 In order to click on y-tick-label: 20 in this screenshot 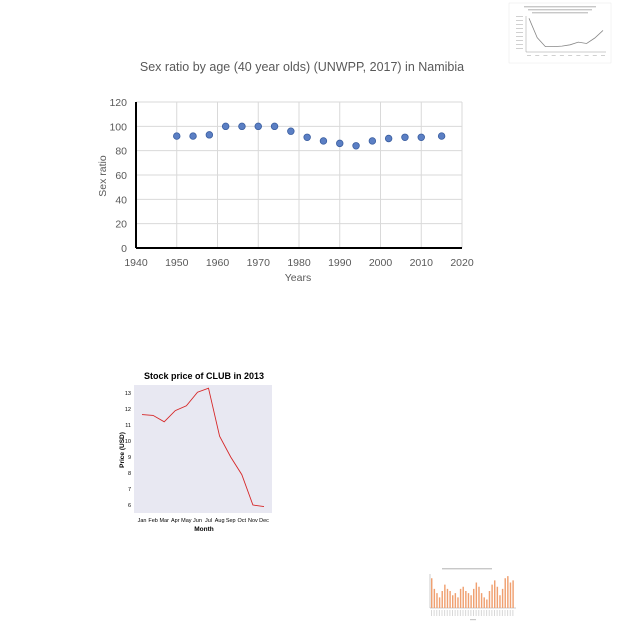, I will do `click(121, 225)`.